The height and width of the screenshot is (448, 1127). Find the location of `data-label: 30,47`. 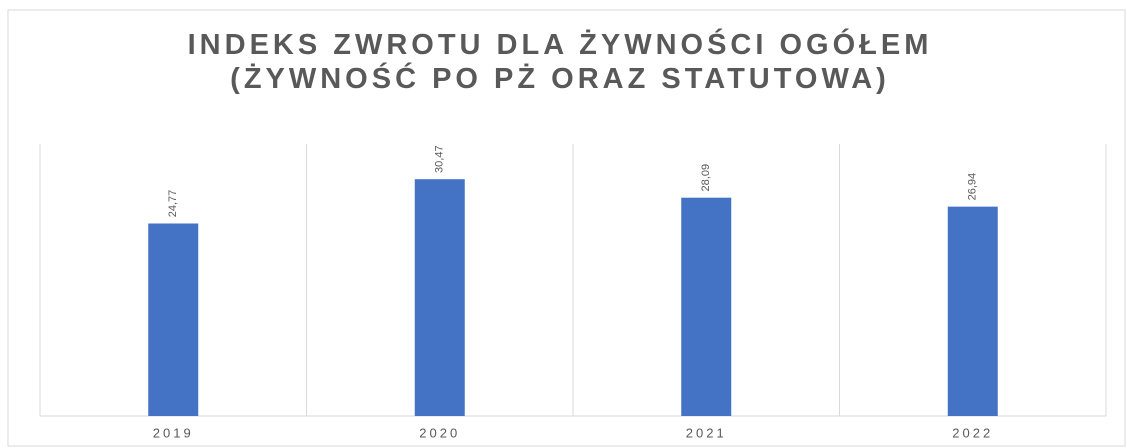

data-label: 30,47 is located at coordinates (440, 159).